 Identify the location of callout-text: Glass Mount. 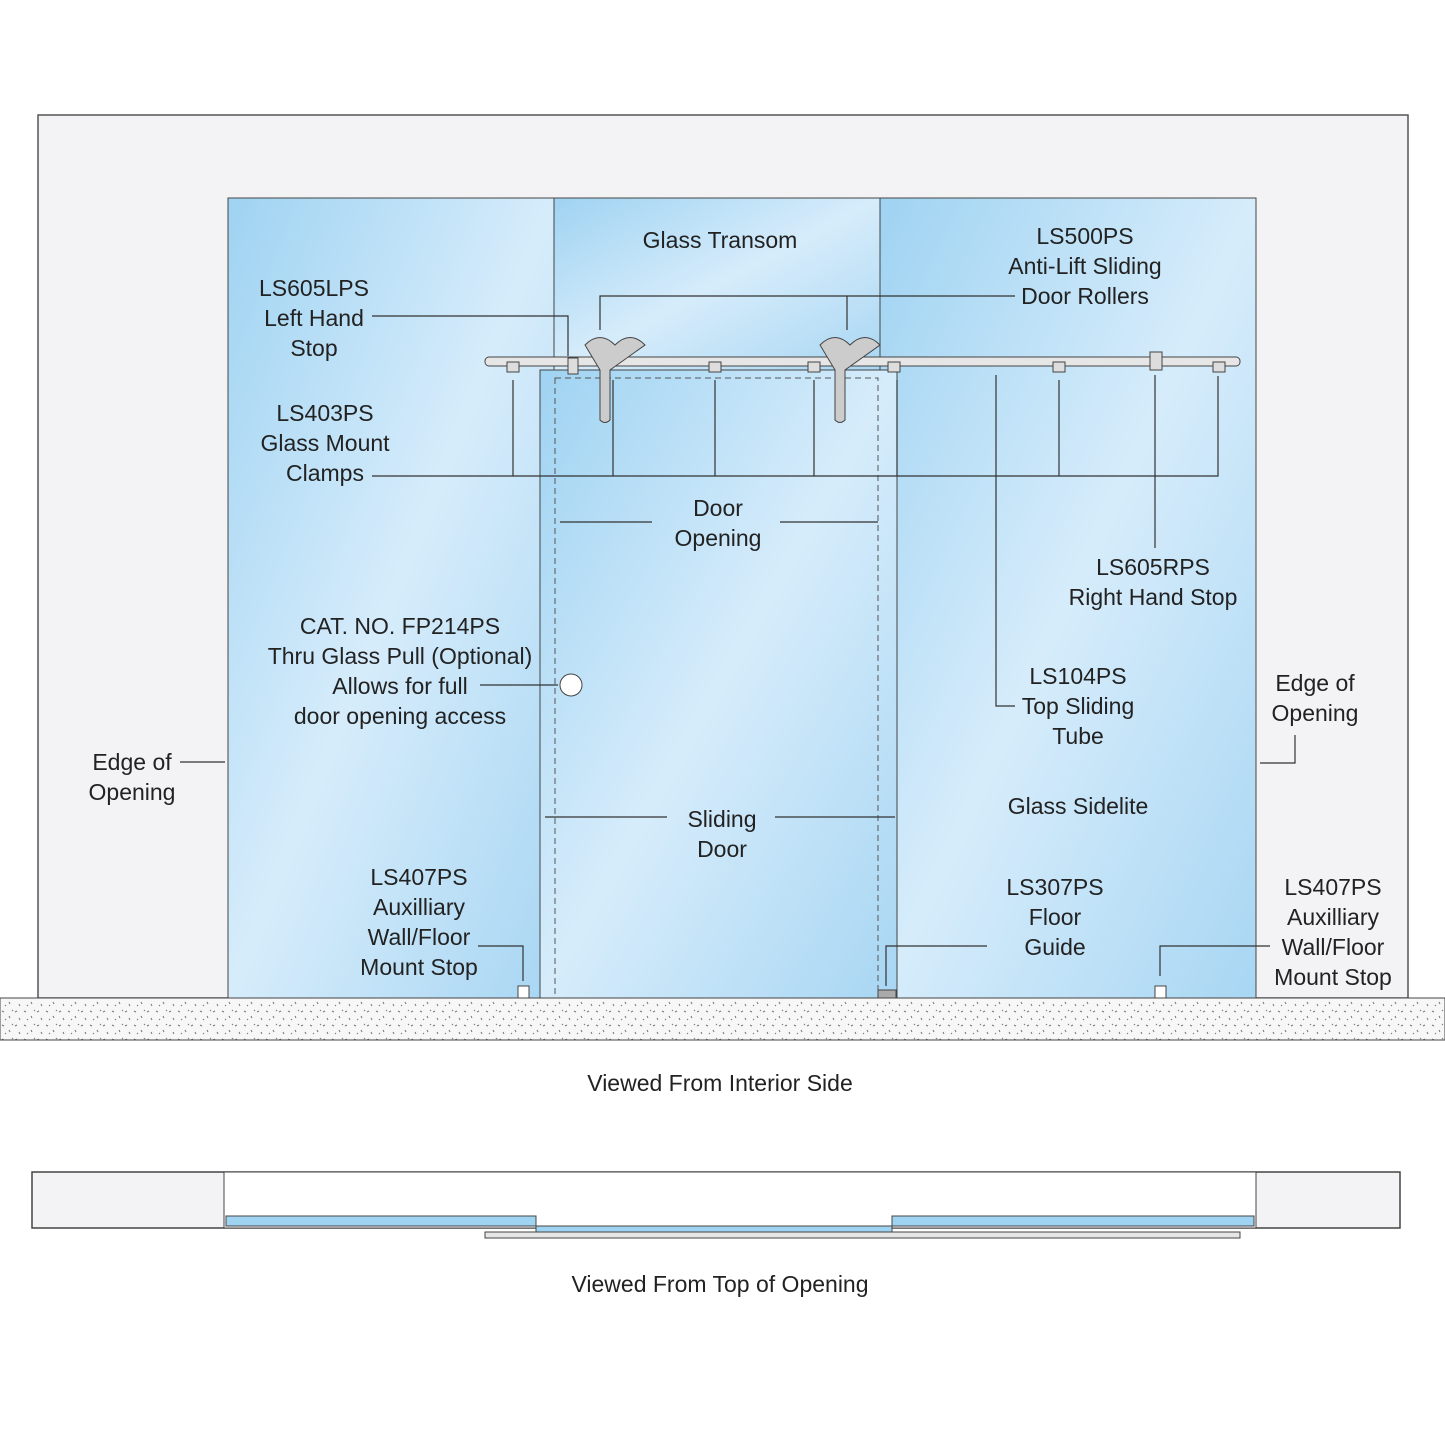
(325, 443).